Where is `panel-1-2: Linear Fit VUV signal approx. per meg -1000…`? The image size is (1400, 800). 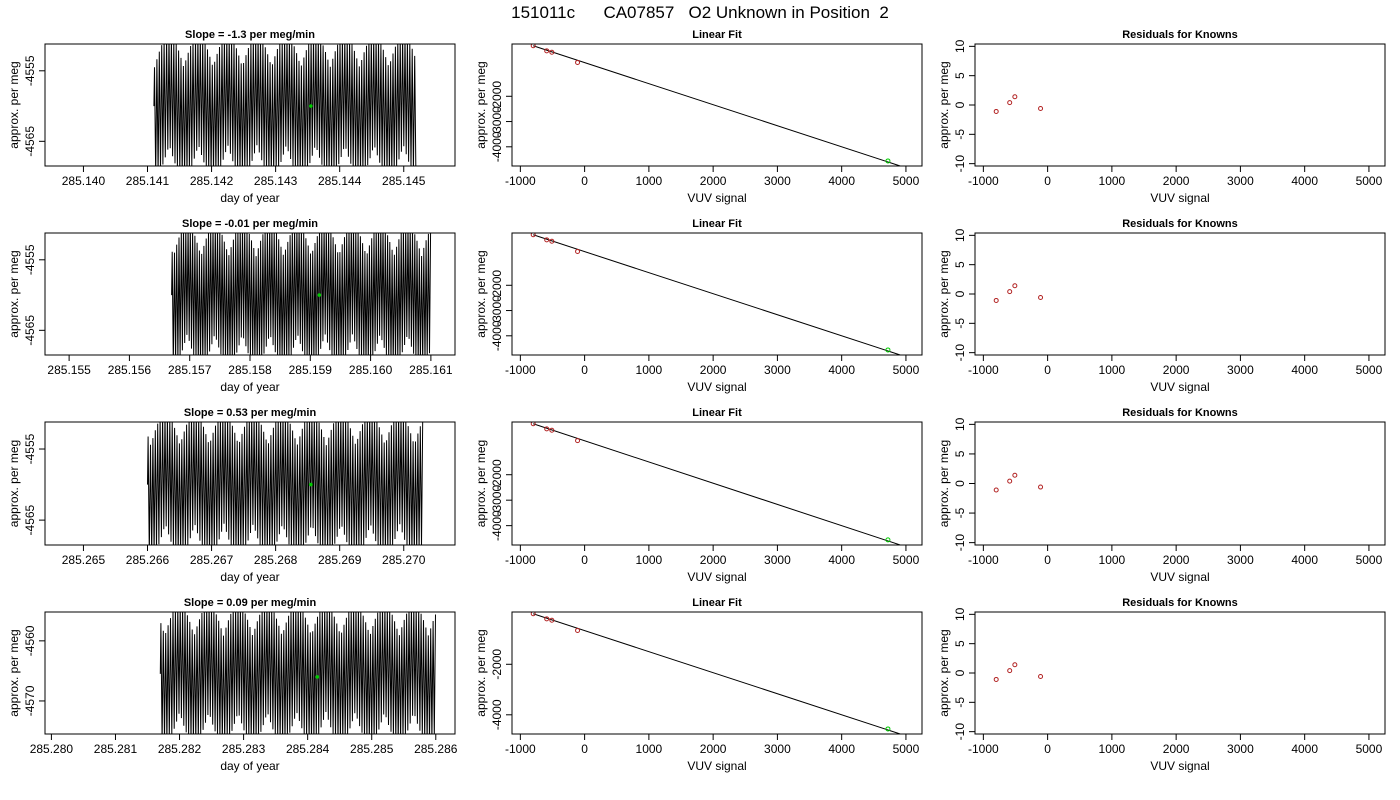
panel-1-2: Linear Fit VUV signal approx. per meg -1000… is located at coordinates (698, 117).